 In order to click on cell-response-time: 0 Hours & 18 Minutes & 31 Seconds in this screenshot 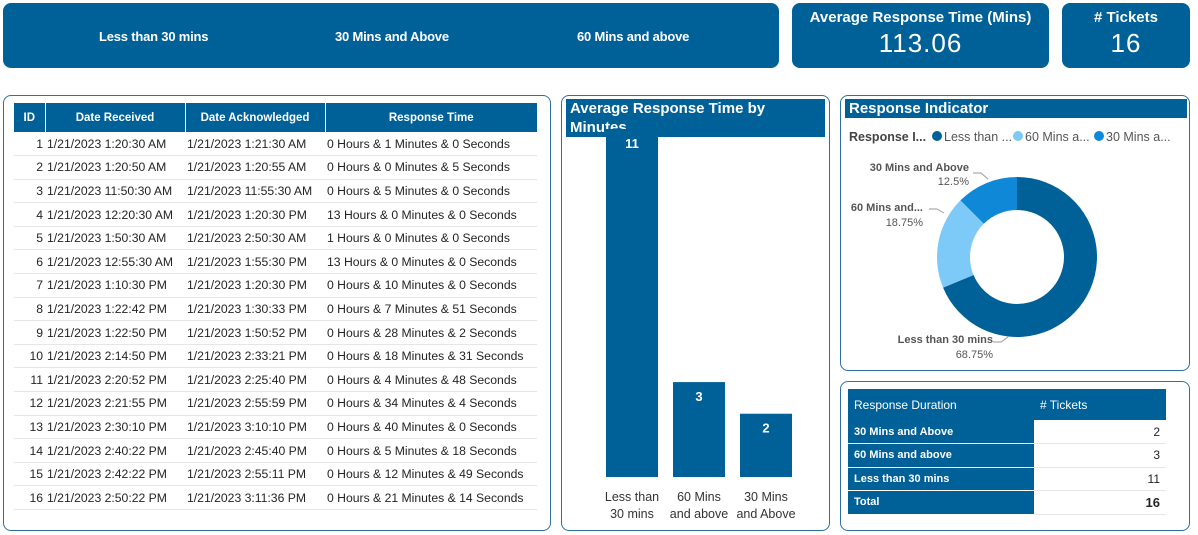, I will do `click(431, 356)`.